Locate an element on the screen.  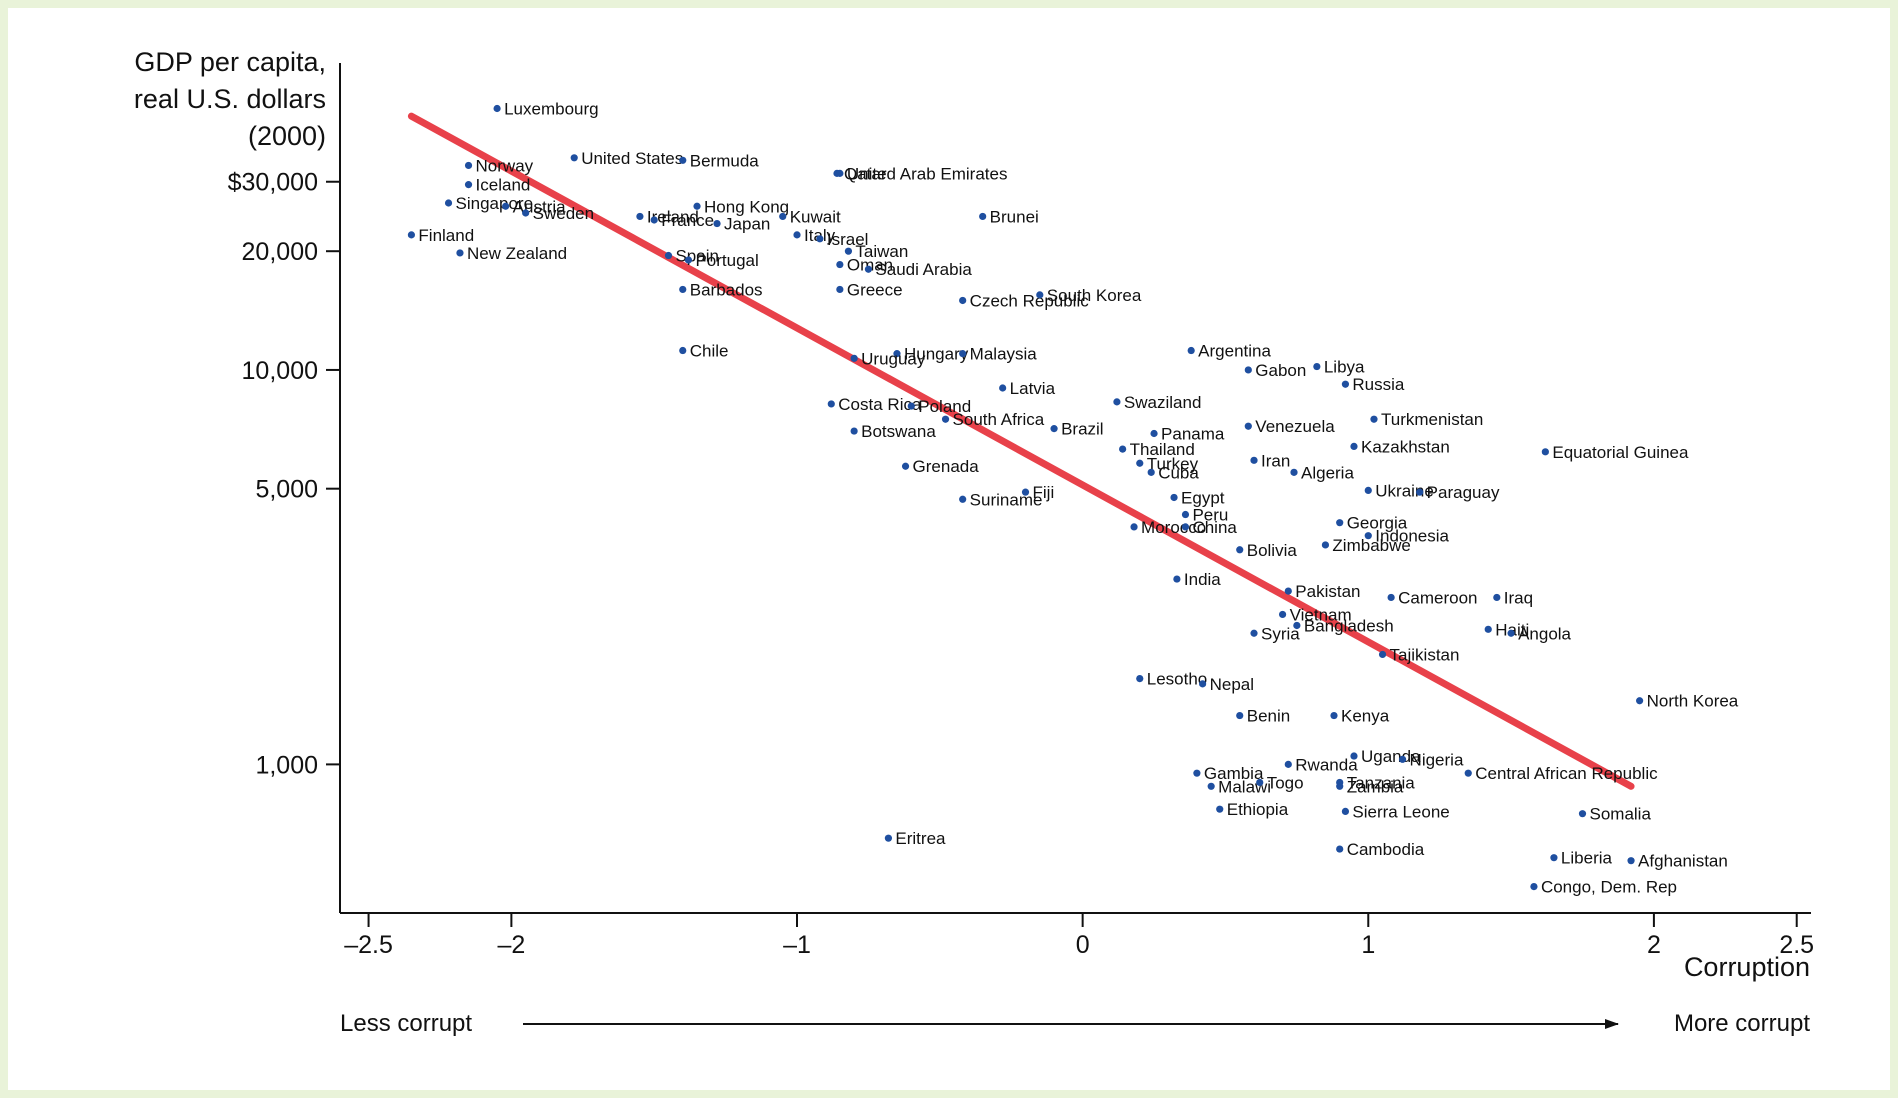
point-chile is located at coordinates (683, 350).